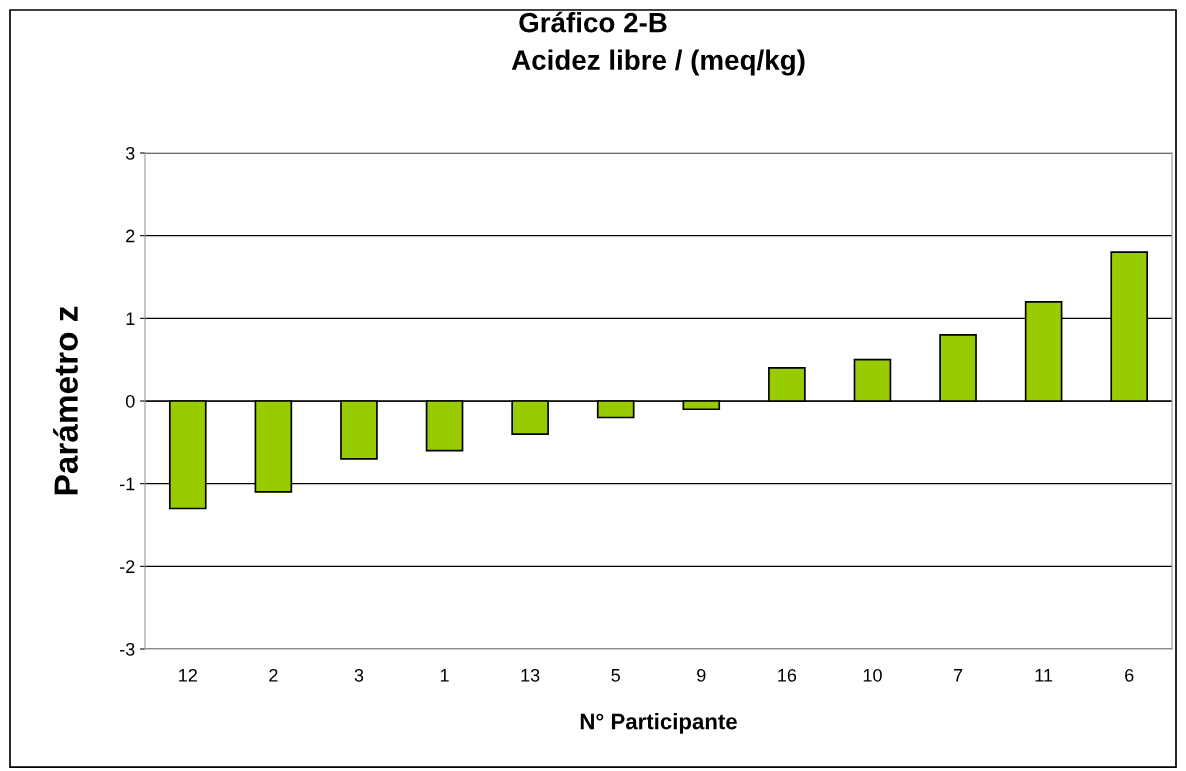  What do you see at coordinates (65, 400) in the screenshot?
I see `y-axis-title: Parámetro z` at bounding box center [65, 400].